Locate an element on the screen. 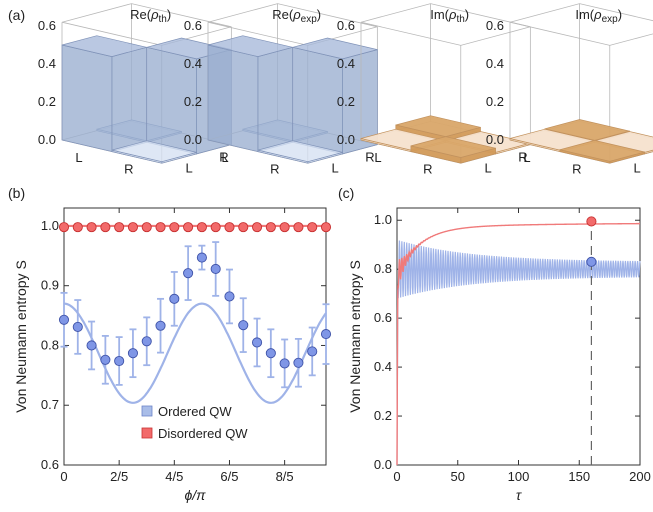 Image resolution: width=653 pixels, height=512 pixels. y-tick-label: 1.0 is located at coordinates (50, 225).